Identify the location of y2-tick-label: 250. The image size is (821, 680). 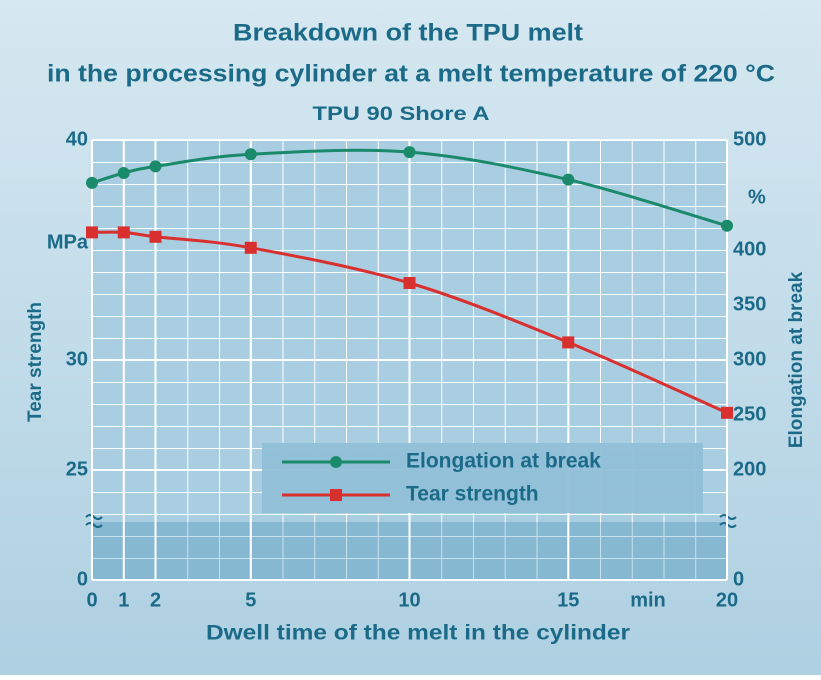
(749, 414).